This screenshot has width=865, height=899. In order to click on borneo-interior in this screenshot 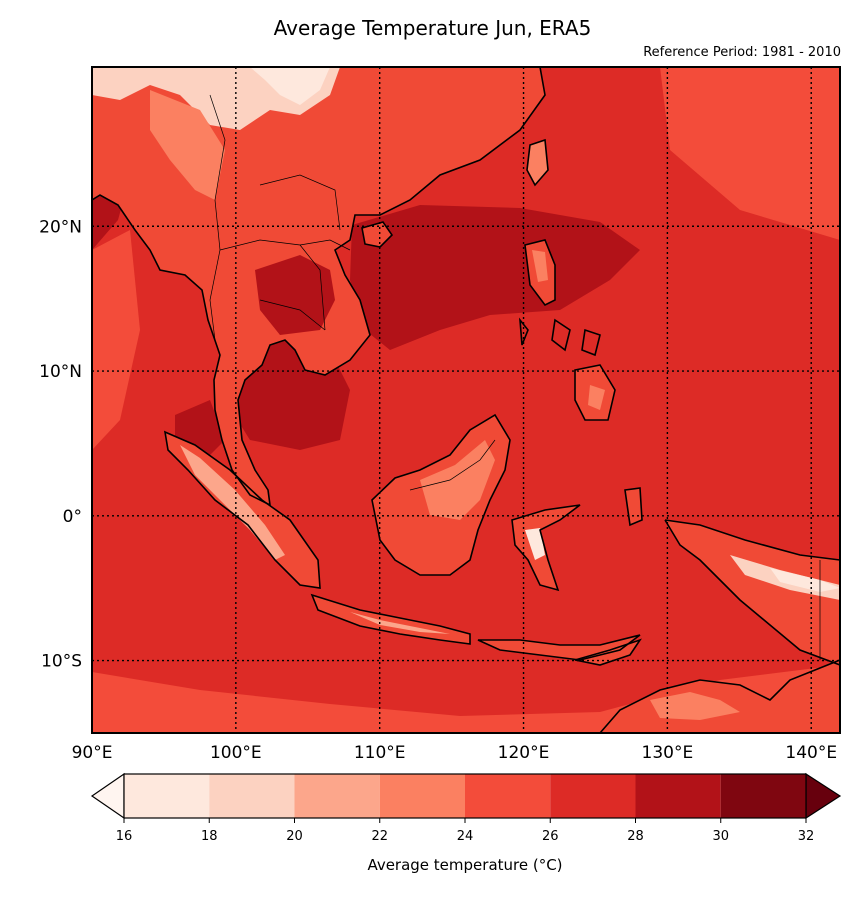, I will do `click(457, 480)`.